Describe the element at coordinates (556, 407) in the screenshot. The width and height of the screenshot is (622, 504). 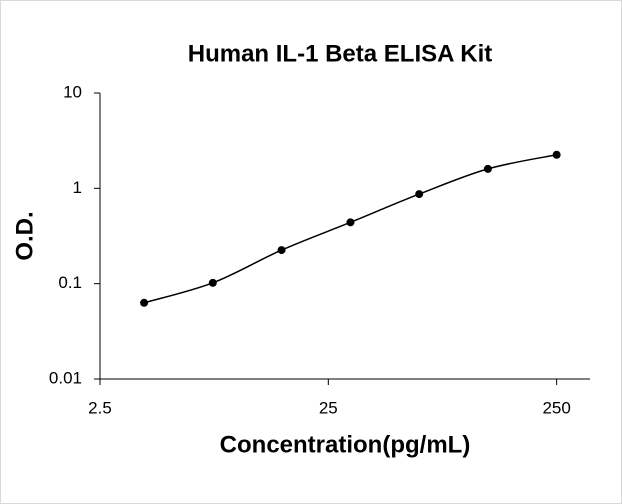
I see `x-tick-label: 250` at that location.